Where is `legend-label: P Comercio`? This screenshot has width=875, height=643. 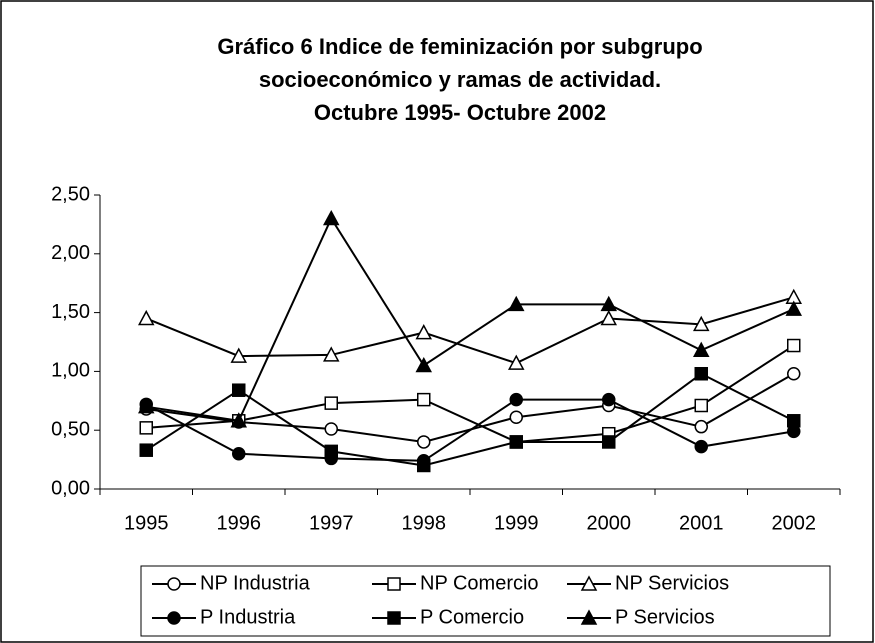
legend-label: P Comercio is located at coordinates (472, 617).